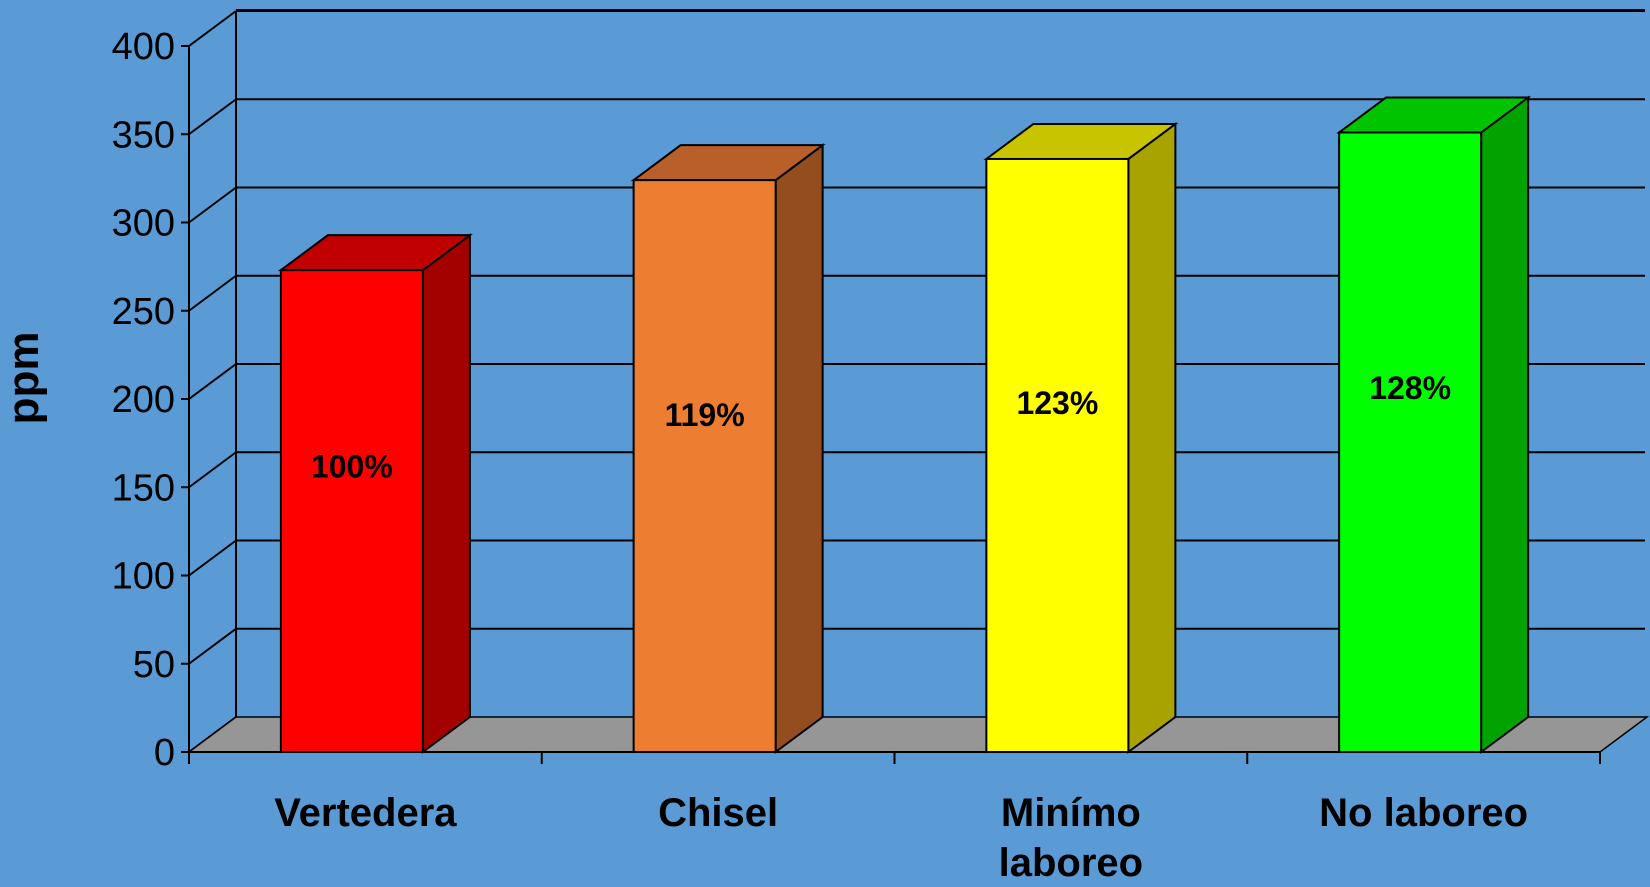 The width and height of the screenshot is (1650, 887). What do you see at coordinates (718, 813) in the screenshot?
I see `x-tick-label: Chisel` at bounding box center [718, 813].